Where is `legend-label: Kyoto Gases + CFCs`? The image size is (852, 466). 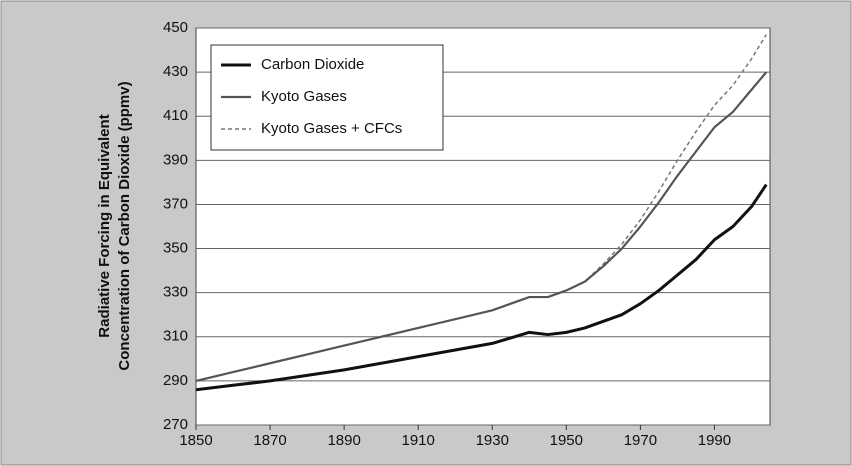
legend-label: Kyoto Gases + CFCs is located at coordinates (331, 128).